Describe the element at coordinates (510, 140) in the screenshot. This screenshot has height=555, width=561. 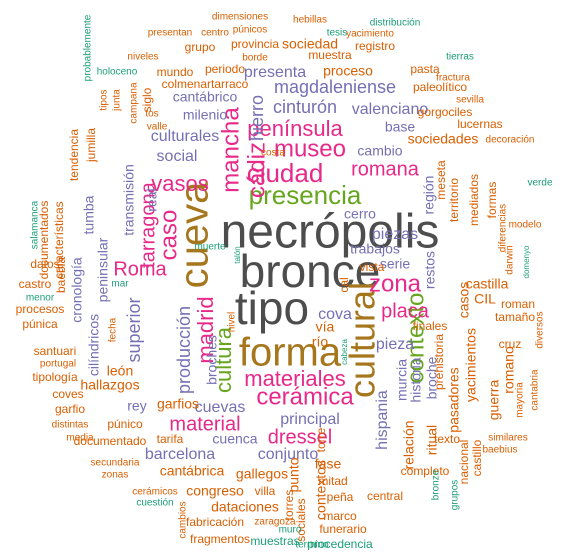
I see `word: decoración` at that location.